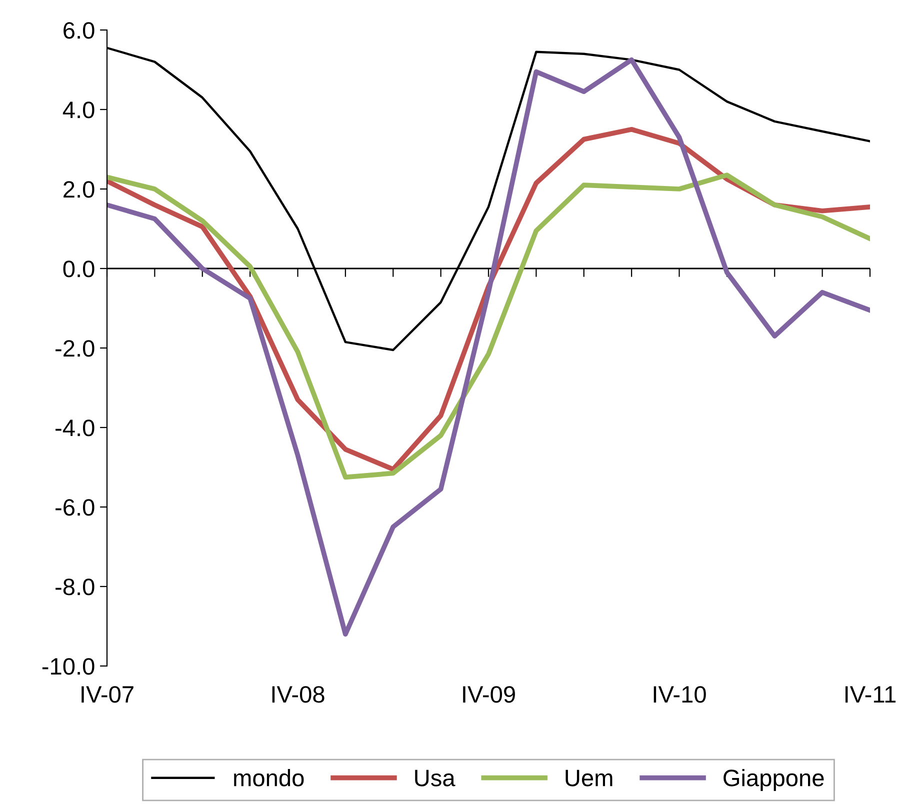 This screenshot has height=805, width=918. Describe the element at coordinates (298, 694) in the screenshot. I see `x-tick-label: IV-08` at that location.